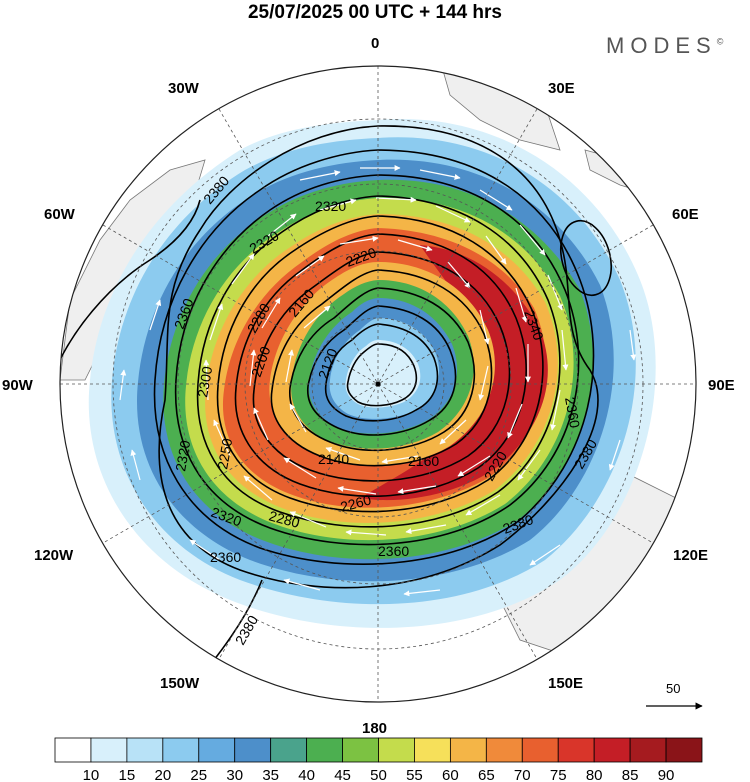 The width and height of the screenshot is (750, 782). What do you see at coordinates (721, 385) in the screenshot?
I see `lon-label-90e: 90E` at bounding box center [721, 385].